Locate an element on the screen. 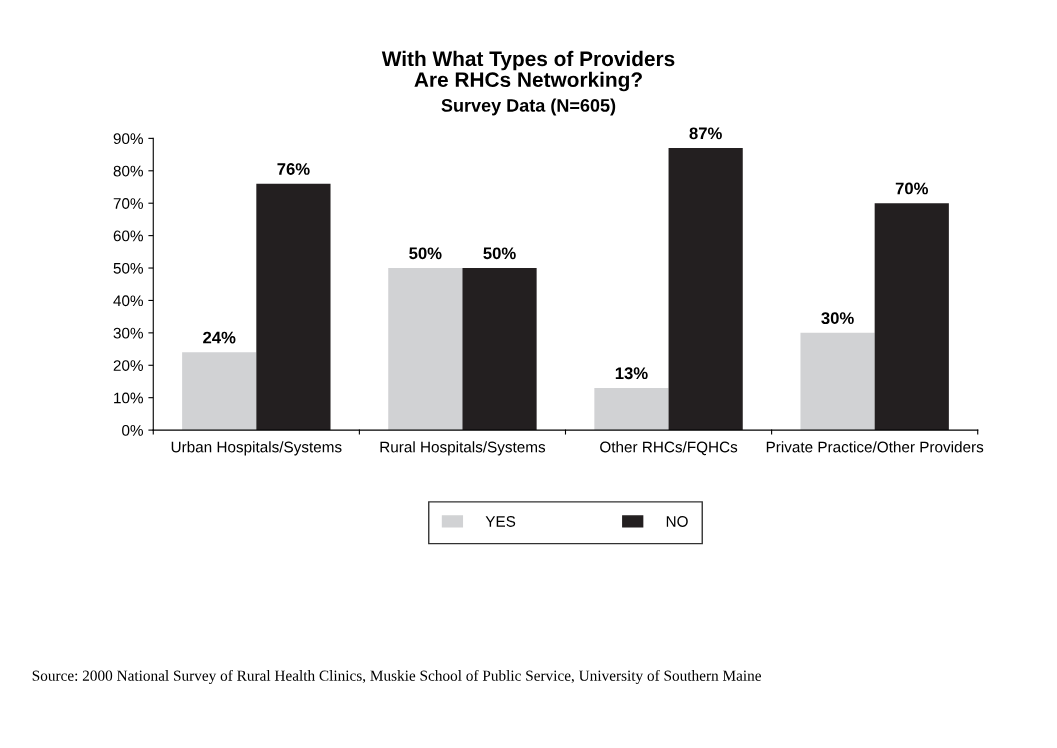  chart-title: With What Types of Providers Are RHCs Networking? is located at coordinates (528, 71).